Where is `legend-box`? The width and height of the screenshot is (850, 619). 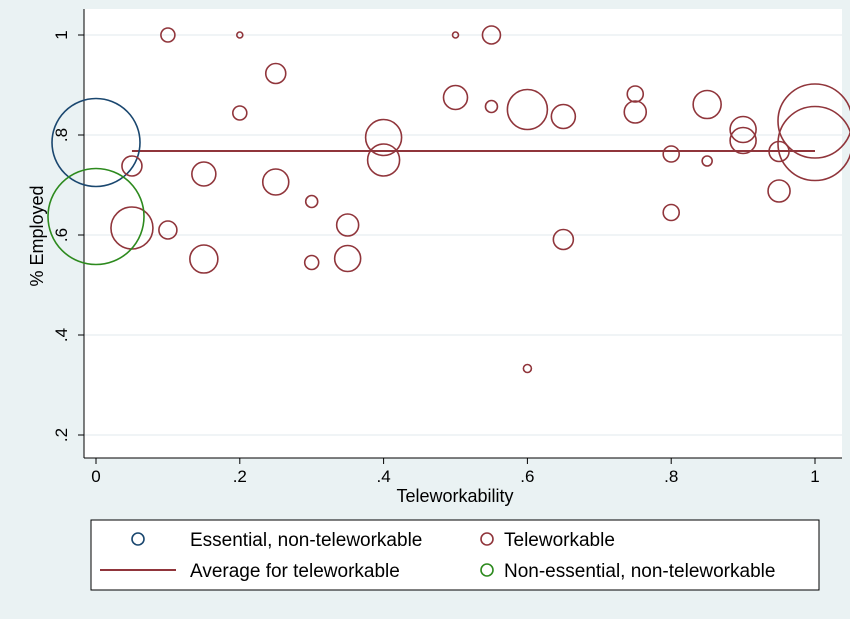
legend-box is located at coordinates (455, 555).